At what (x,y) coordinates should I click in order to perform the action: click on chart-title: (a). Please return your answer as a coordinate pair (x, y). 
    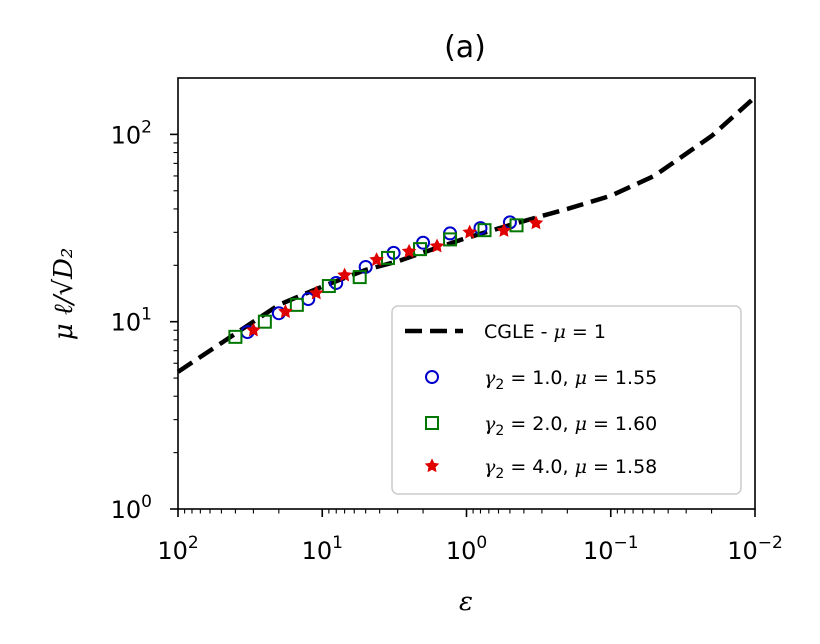
    Looking at the image, I should click on (465, 47).